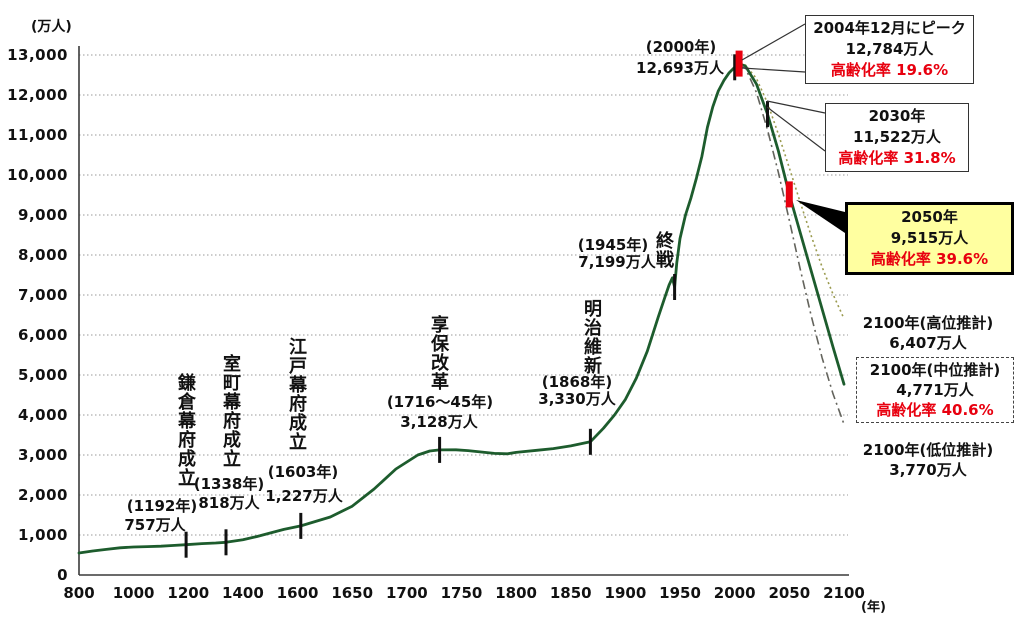 This screenshot has width=1024, height=632. Describe the element at coordinates (796, 129) in the screenshot. I see `callout-line-2030-bottom` at that location.